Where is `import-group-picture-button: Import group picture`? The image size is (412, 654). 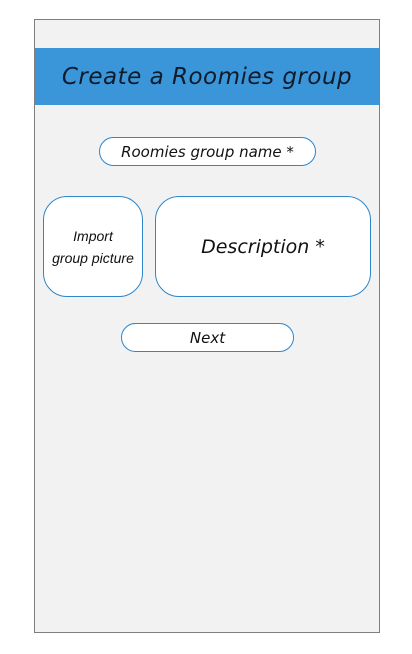 import-group-picture-button: Import group picture is located at coordinates (93, 246).